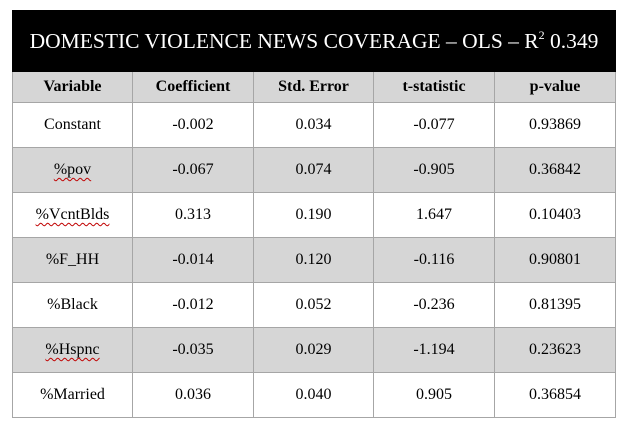 The height and width of the screenshot is (430, 630). I want to click on cell-coefficient: -0.002, so click(193, 125).